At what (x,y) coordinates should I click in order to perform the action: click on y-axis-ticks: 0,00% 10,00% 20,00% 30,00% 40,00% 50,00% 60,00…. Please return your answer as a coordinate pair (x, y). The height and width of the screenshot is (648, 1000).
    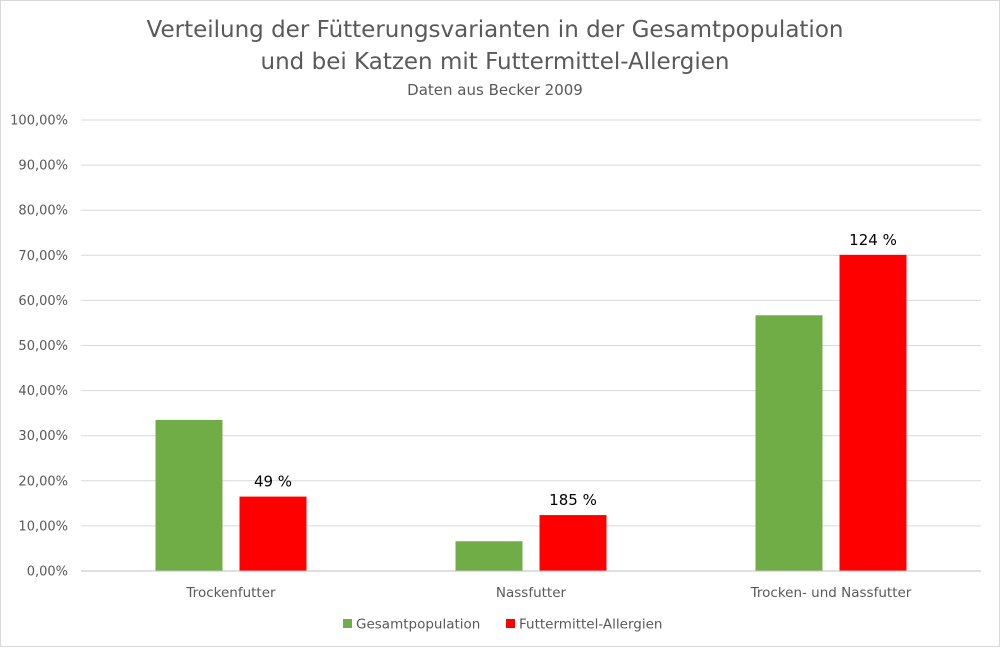
    Looking at the image, I should click on (39, 347).